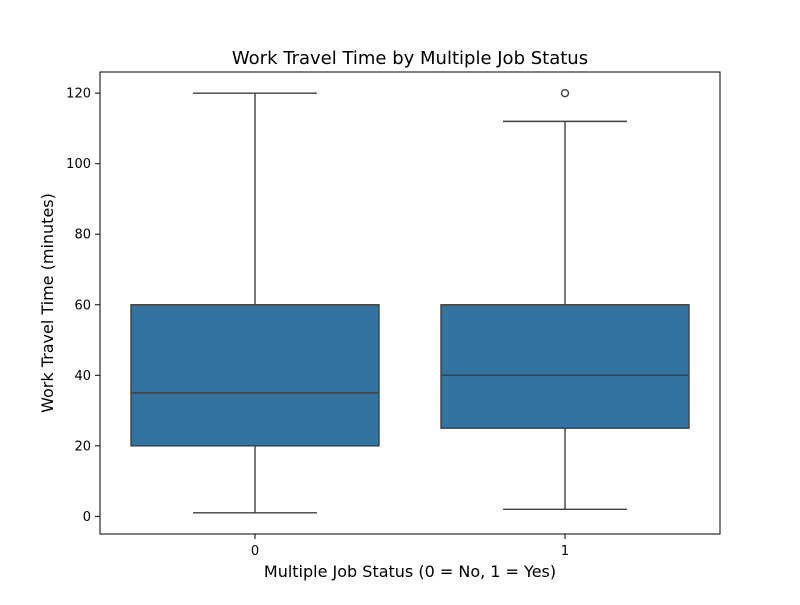 Image resolution: width=800 pixels, height=605 pixels. I want to click on x-tick-label: 1, so click(565, 551).